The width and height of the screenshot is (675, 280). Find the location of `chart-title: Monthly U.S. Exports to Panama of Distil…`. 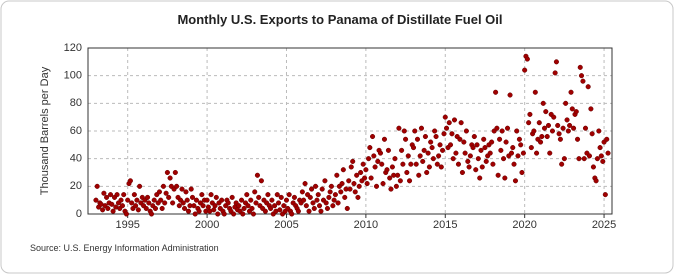

chart-title: Monthly U.S. Exports to Panama of Distil… is located at coordinates (339, 19).